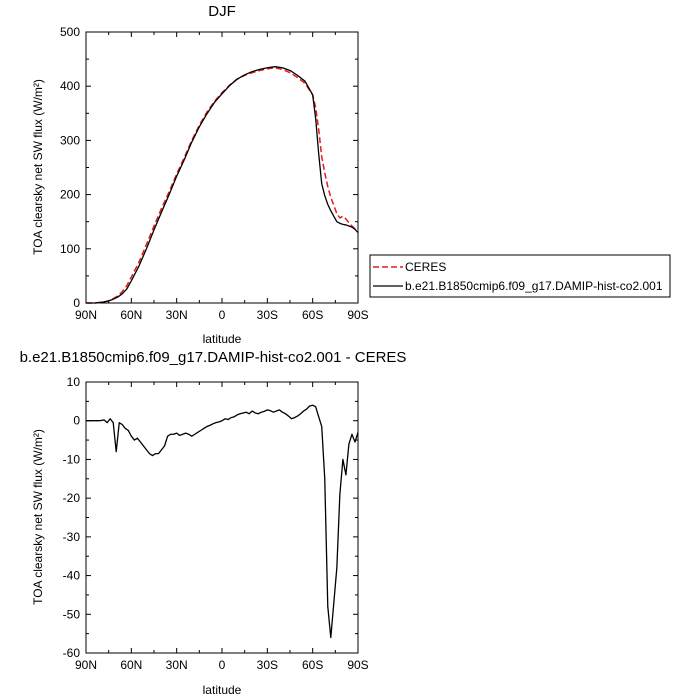 Image resolution: width=700 pixels, height=700 pixels. What do you see at coordinates (72, 537) in the screenshot?
I see `y-tick-label: -30` at bounding box center [72, 537].